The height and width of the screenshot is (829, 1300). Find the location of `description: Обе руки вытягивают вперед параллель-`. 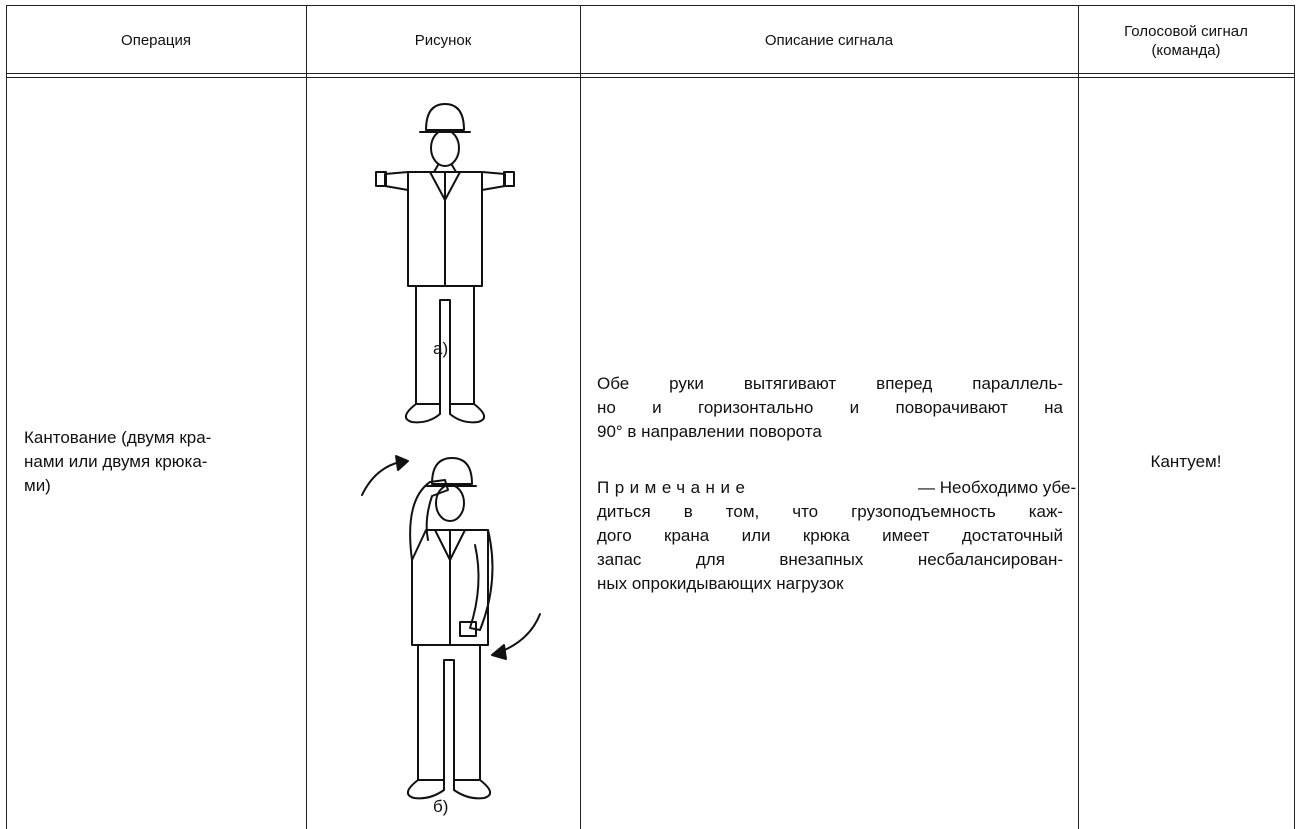

description: Обе руки вытягивают вперед параллель- is located at coordinates (830, 383).